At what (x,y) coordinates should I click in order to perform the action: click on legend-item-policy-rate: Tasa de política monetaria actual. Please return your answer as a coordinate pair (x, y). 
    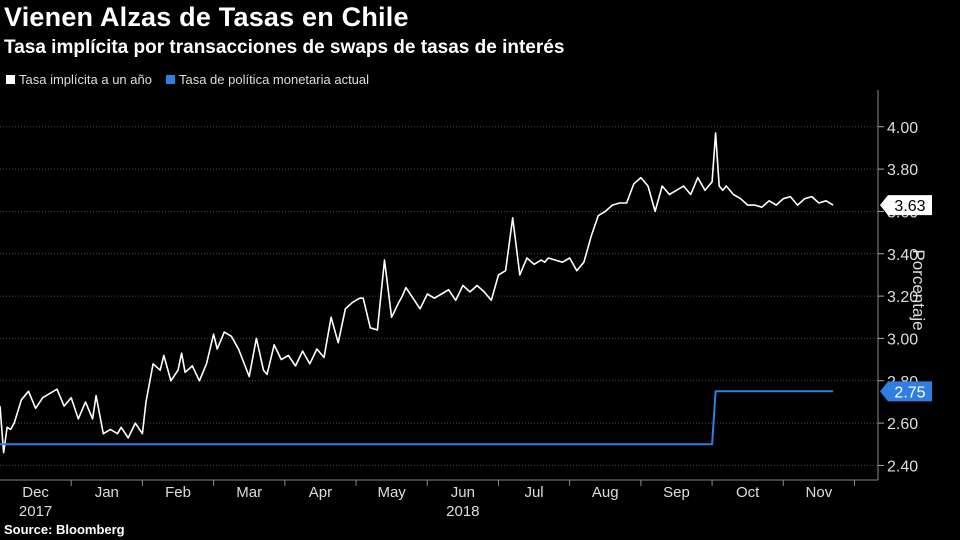
    Looking at the image, I should click on (267, 79).